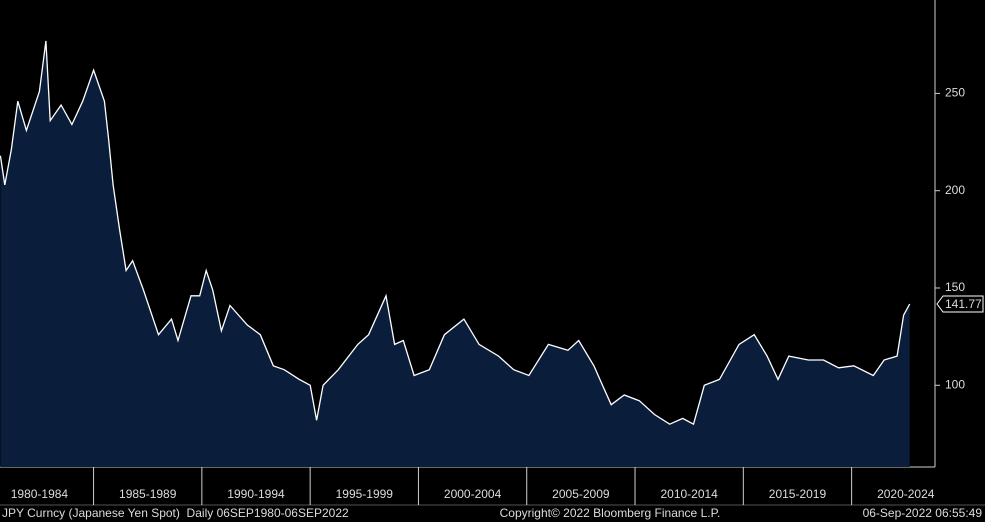 This screenshot has width=985, height=522. I want to click on last-value-box, so click(960, 304).